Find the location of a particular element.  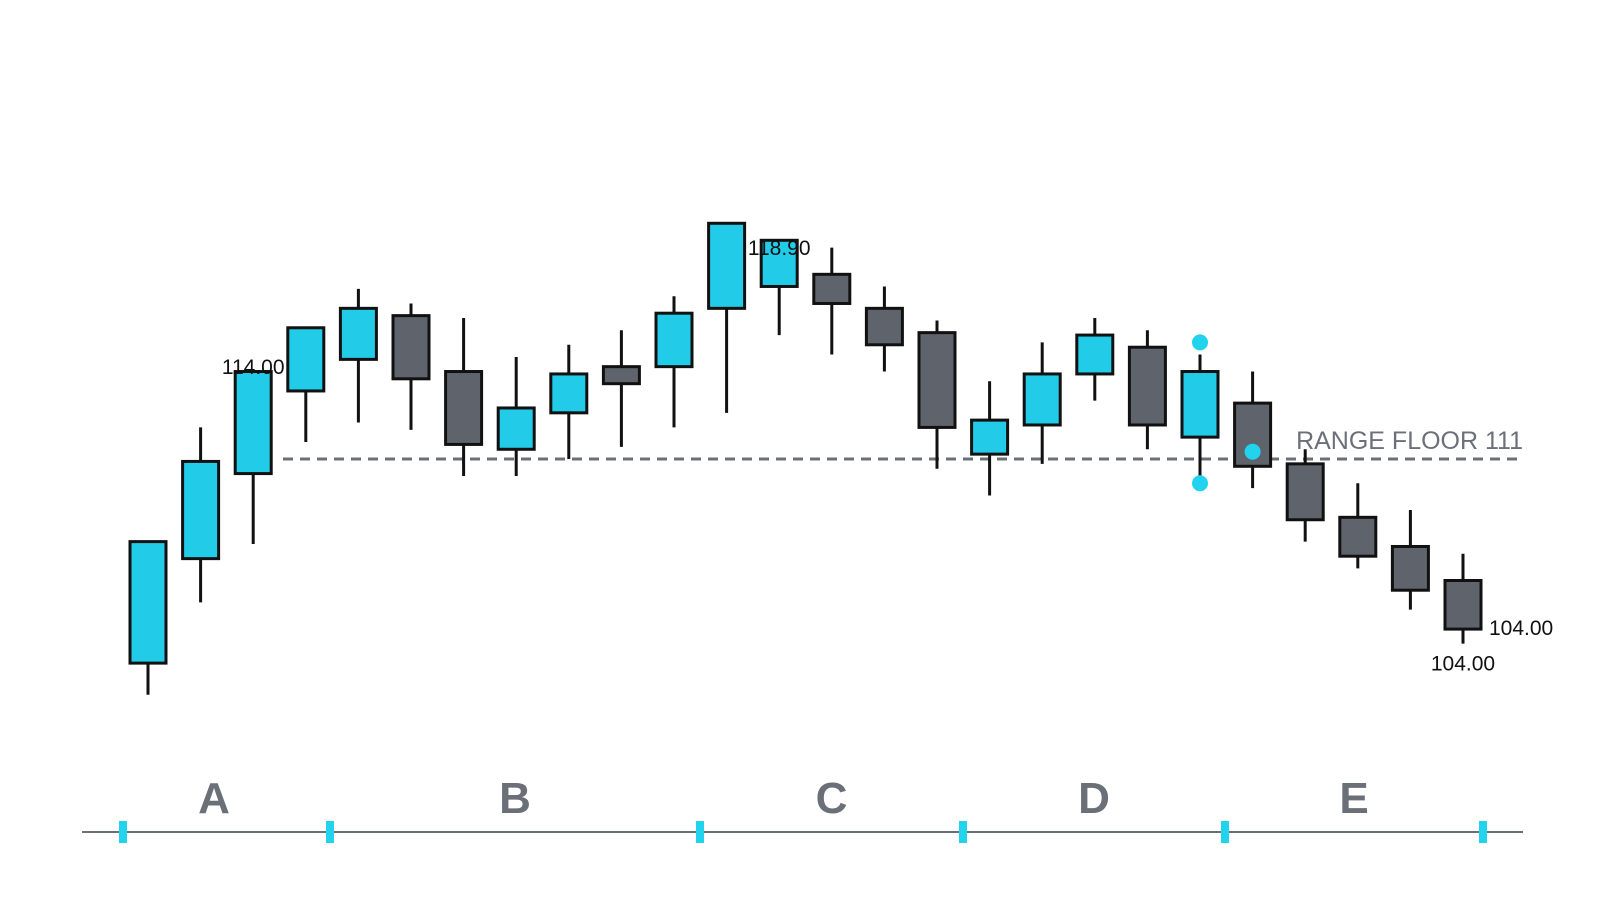

price-annotation: 118.90 is located at coordinates (779, 248).